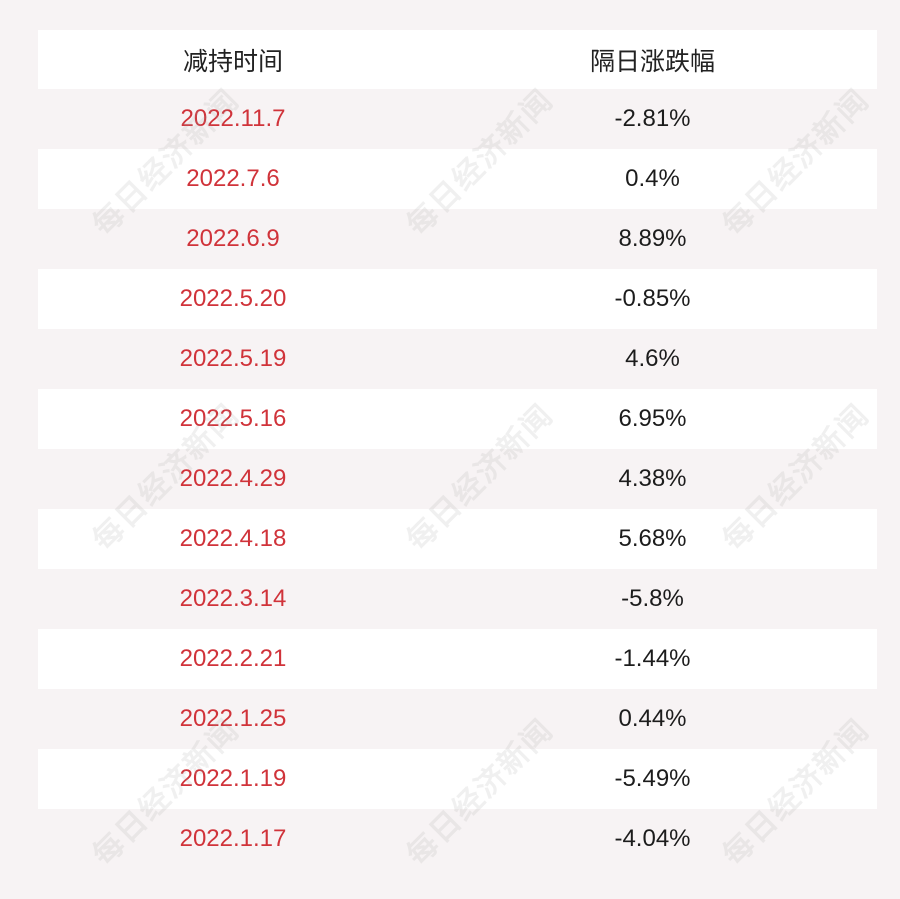 This screenshot has width=900, height=899. What do you see at coordinates (457, 239) in the screenshot?
I see `table-row: 2022.6.9 8.89%` at bounding box center [457, 239].